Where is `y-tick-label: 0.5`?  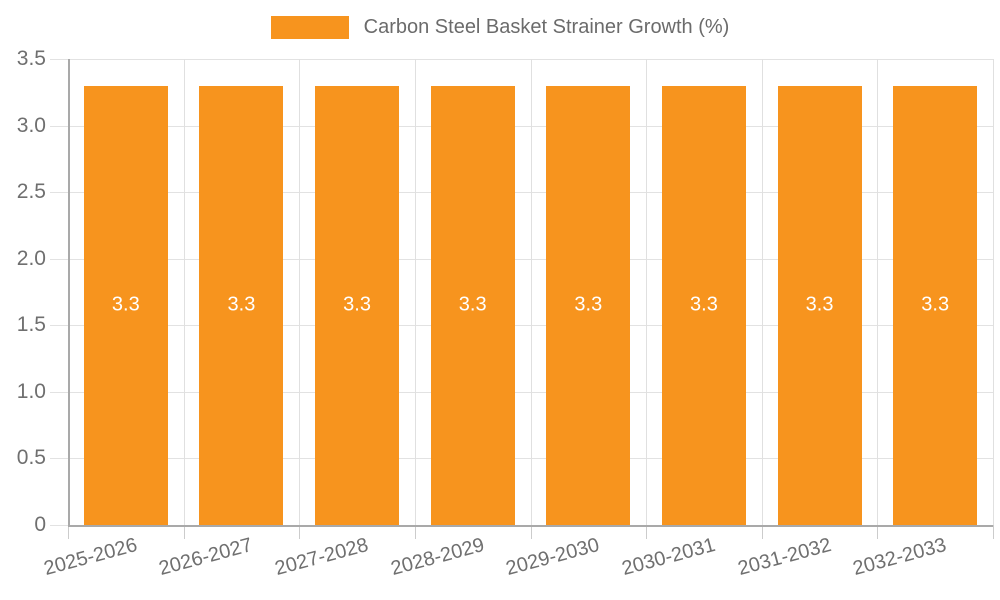 y-tick-label: 0.5 is located at coordinates (31, 458).